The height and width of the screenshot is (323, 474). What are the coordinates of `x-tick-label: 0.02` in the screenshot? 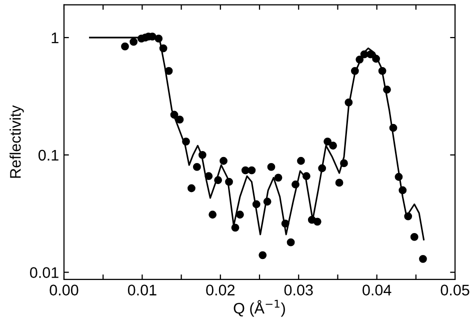 It's located at (220, 290).